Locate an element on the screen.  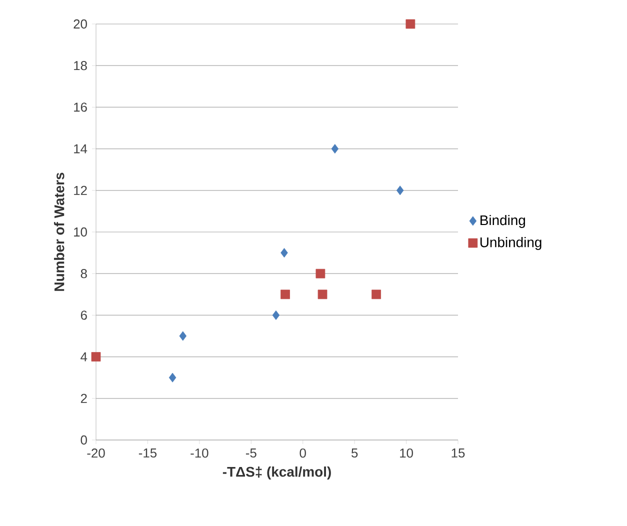
y-tick-label: 20 is located at coordinates (80, 24).